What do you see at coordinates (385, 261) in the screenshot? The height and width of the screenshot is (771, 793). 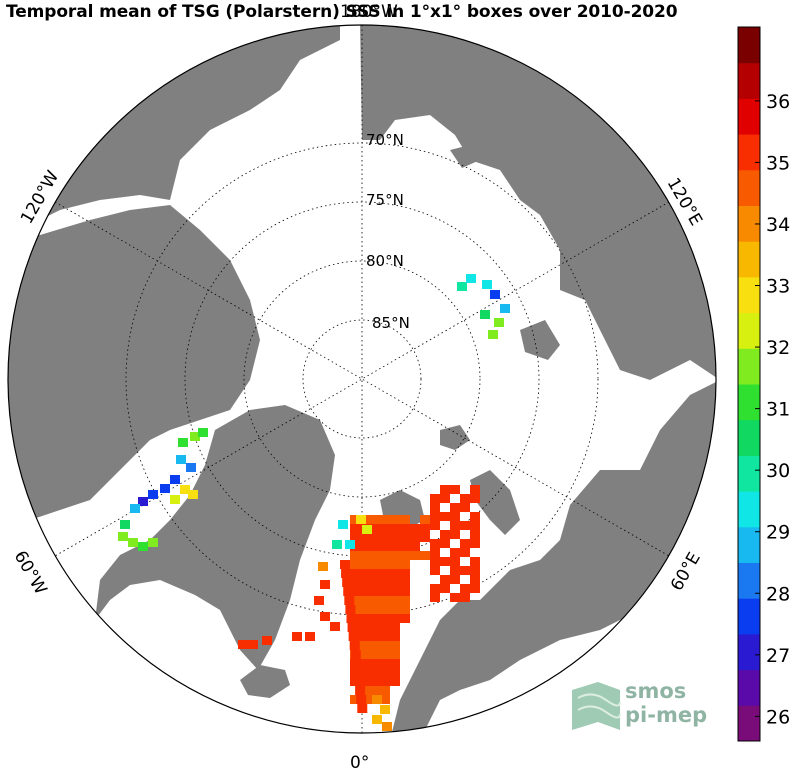 I see `lat-label-80: 80°N` at bounding box center [385, 261].